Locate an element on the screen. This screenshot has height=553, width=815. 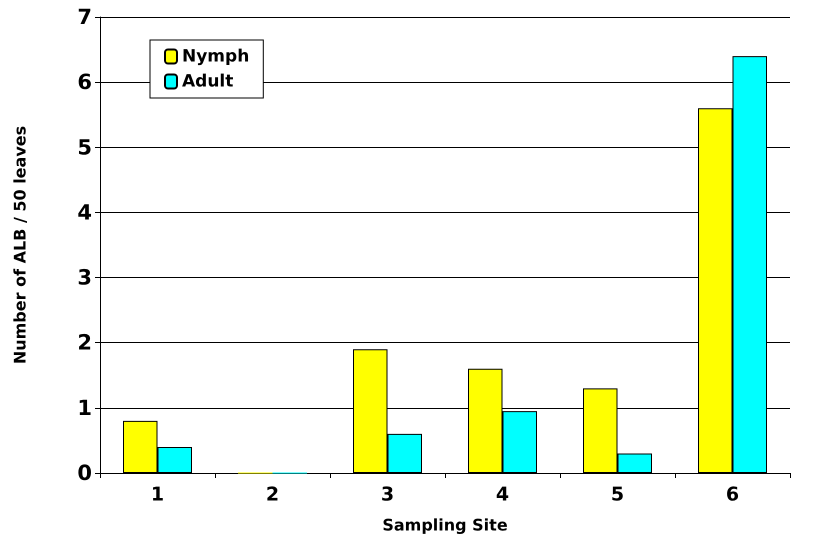
y-tick-label: 3 is located at coordinates (84, 278).